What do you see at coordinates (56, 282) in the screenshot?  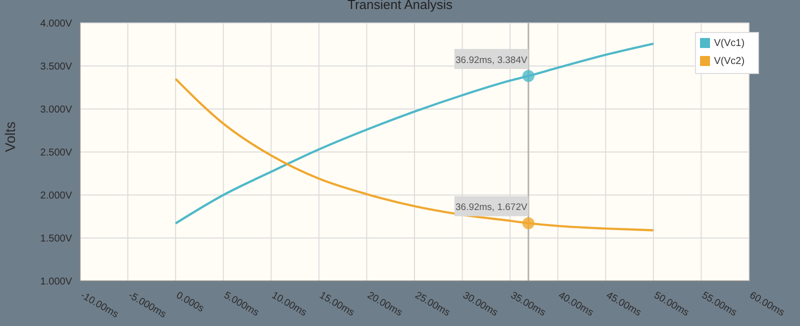 I see `y-tick-label: 1.000V` at bounding box center [56, 282].